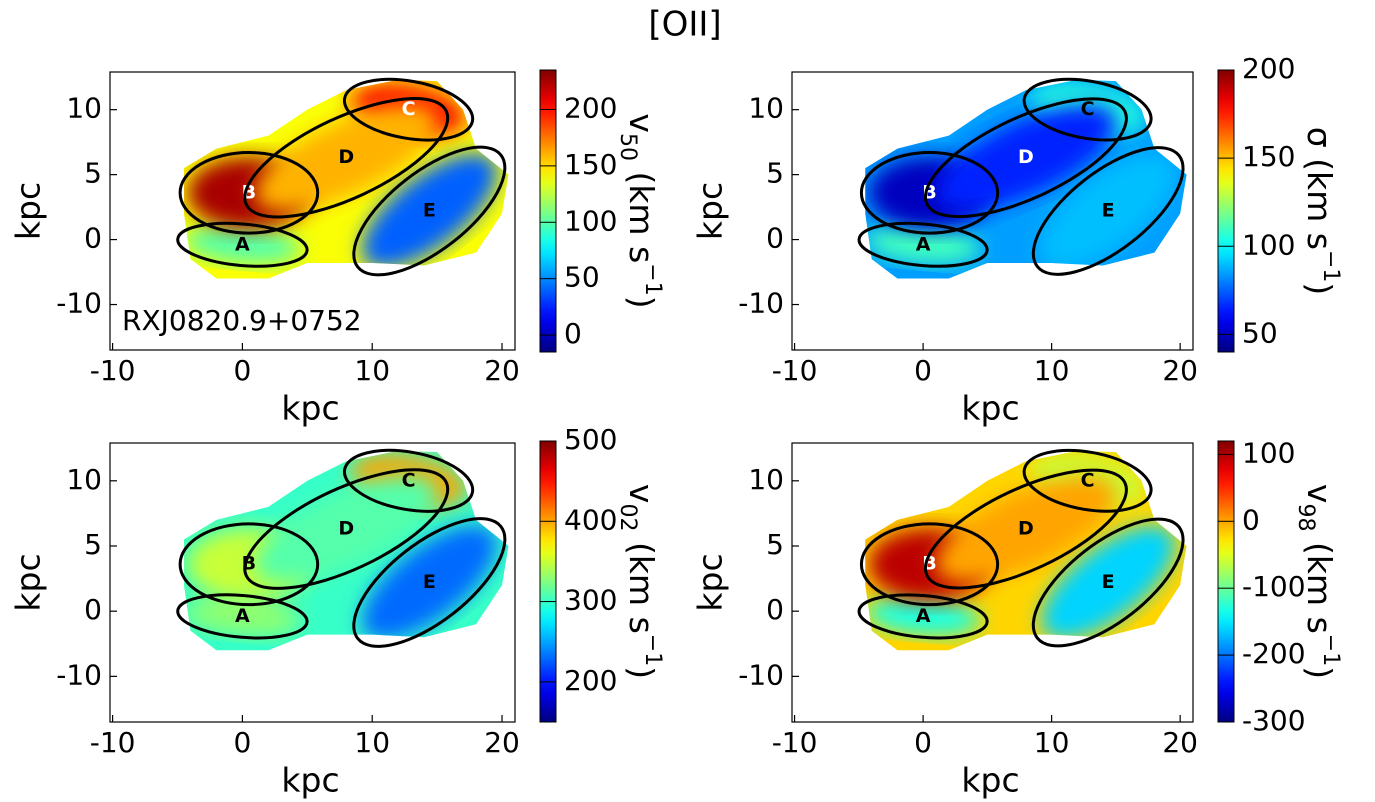 The height and width of the screenshot is (802, 1375). Describe the element at coordinates (1274, 586) in the screenshot. I see `colorbar-tick-label: -100` at that location.